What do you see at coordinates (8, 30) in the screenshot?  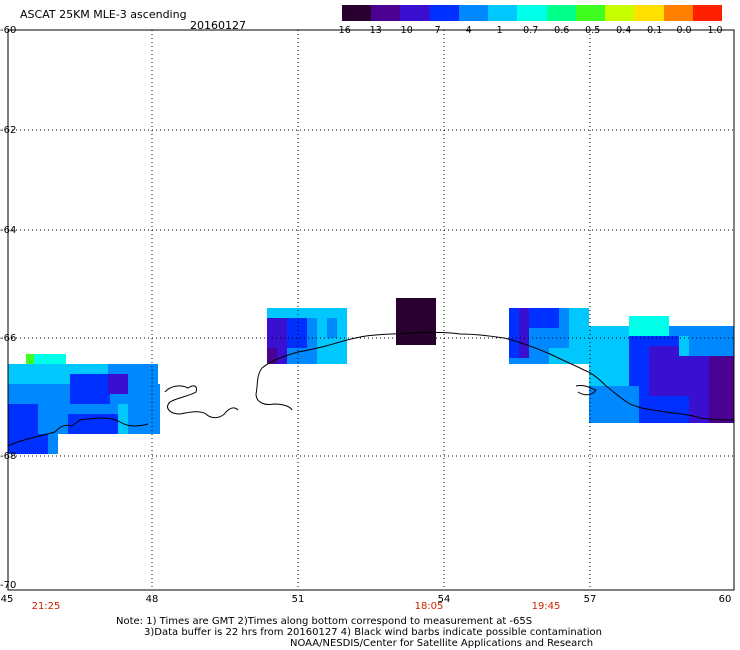 I see `lat-label: -60` at bounding box center [8, 30].